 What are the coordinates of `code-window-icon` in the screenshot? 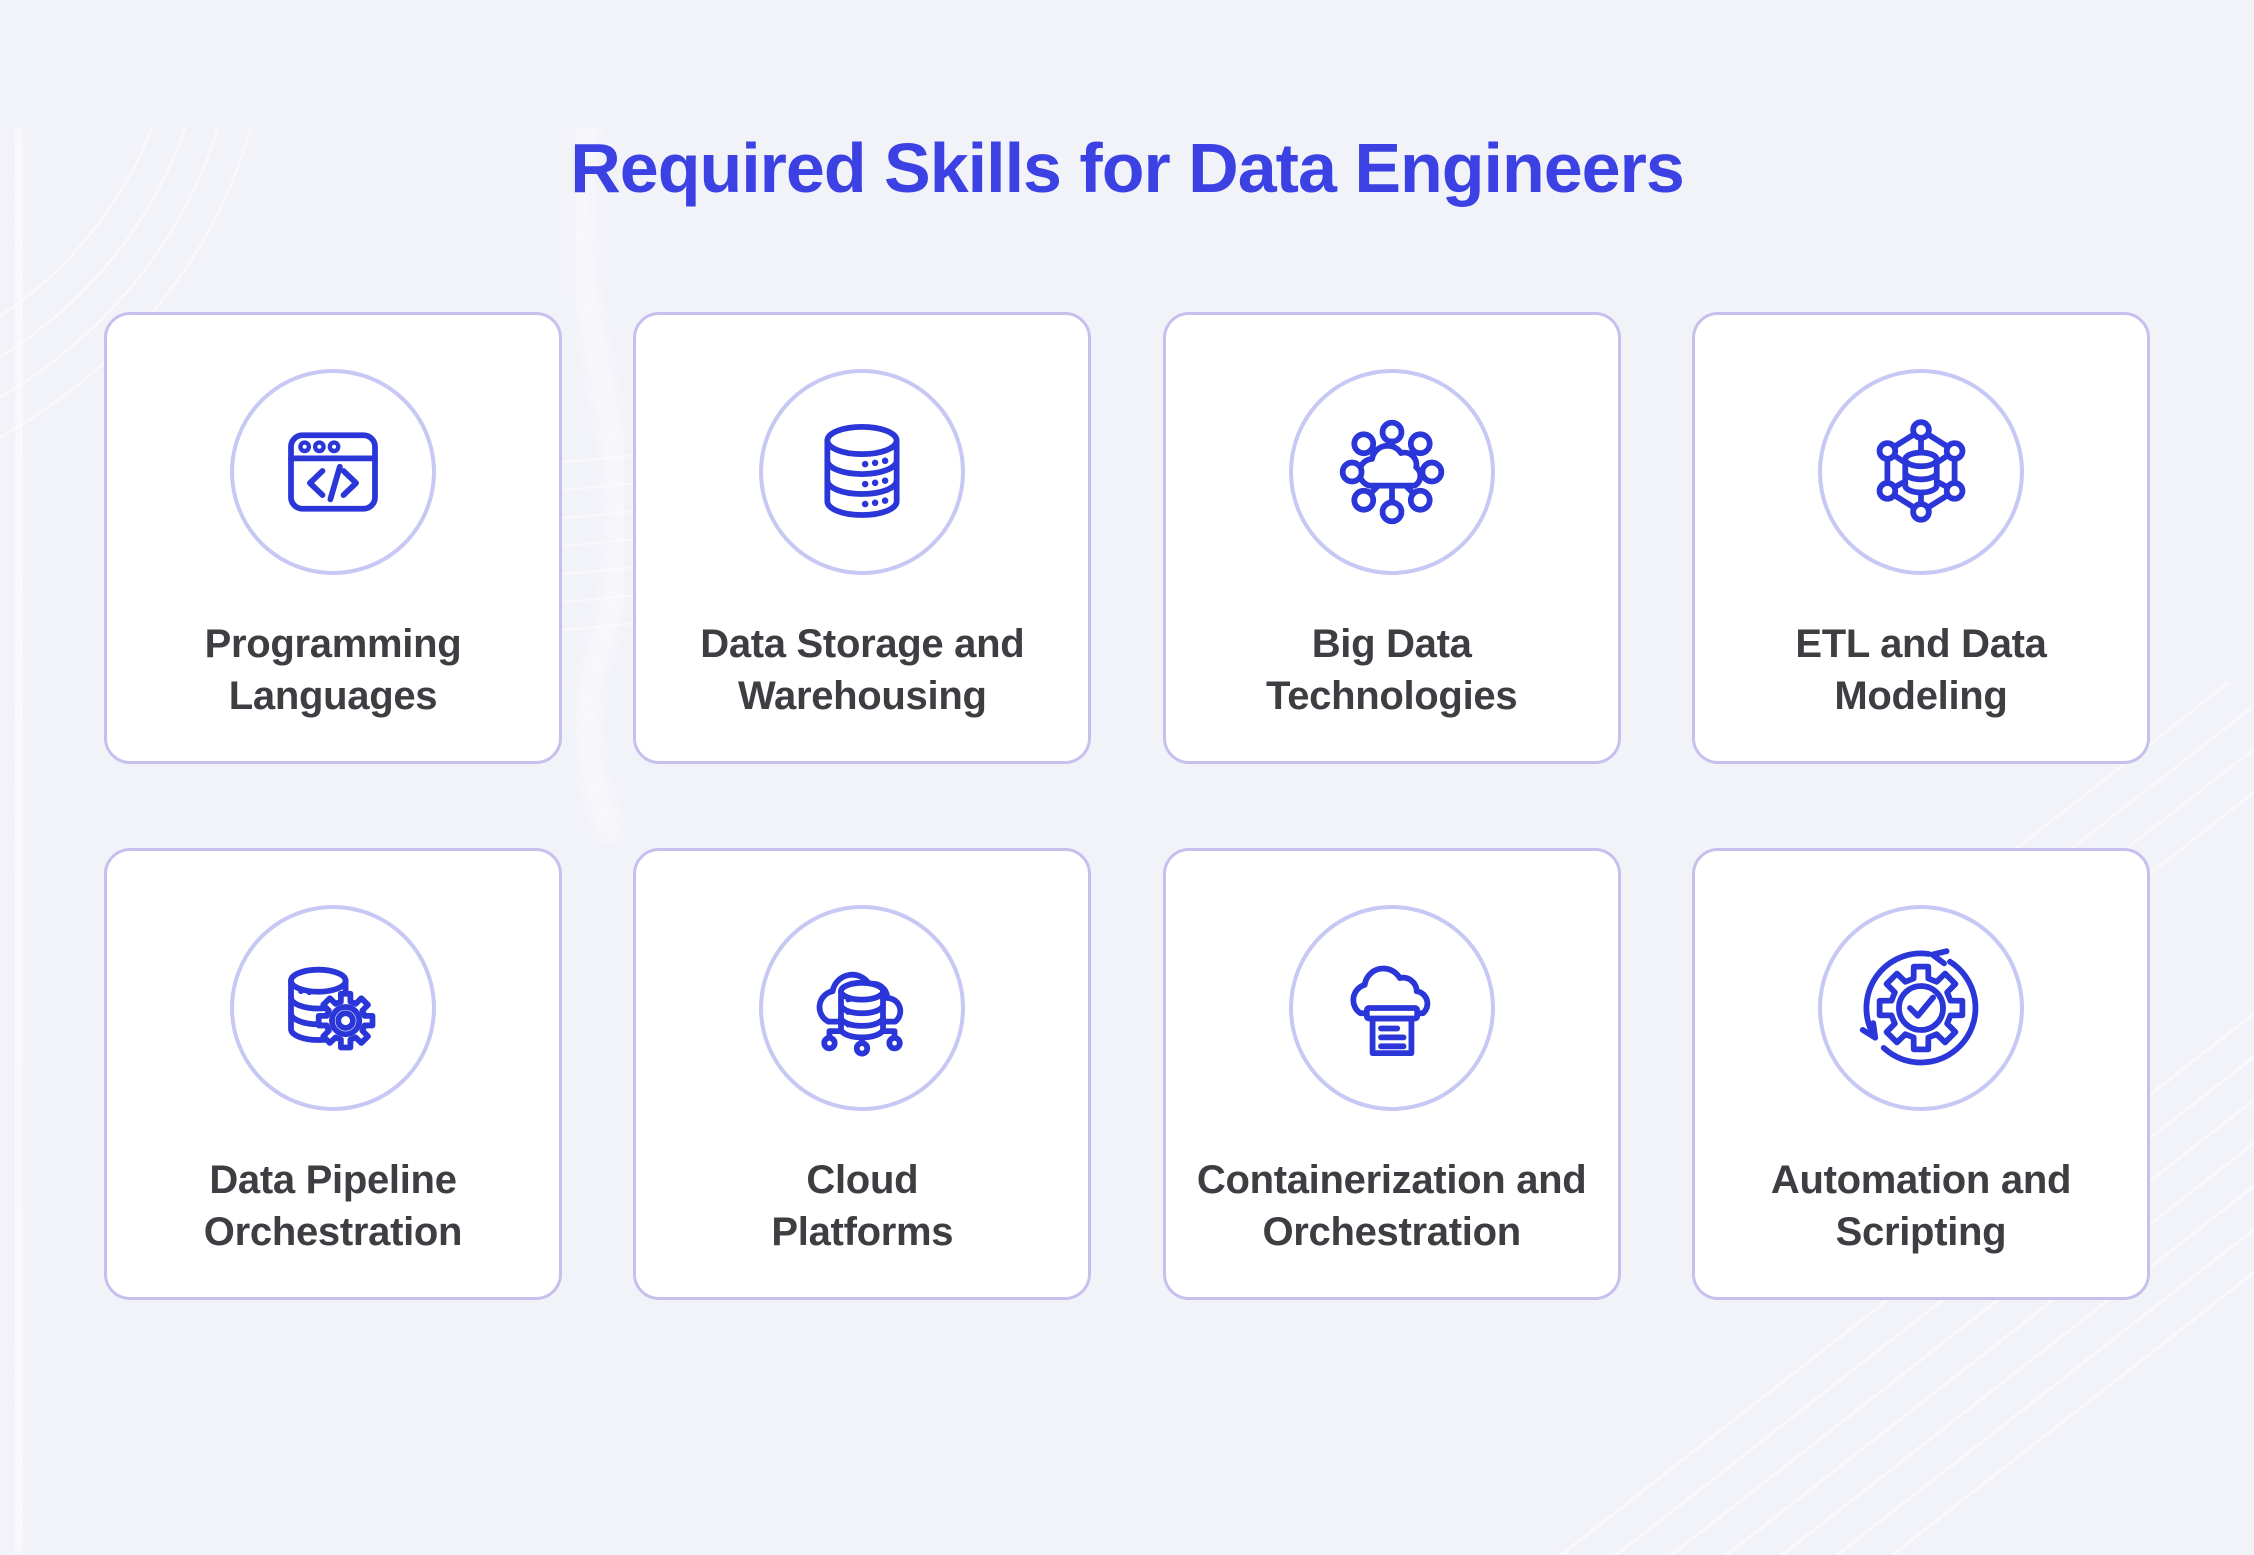 It's located at (333, 472).